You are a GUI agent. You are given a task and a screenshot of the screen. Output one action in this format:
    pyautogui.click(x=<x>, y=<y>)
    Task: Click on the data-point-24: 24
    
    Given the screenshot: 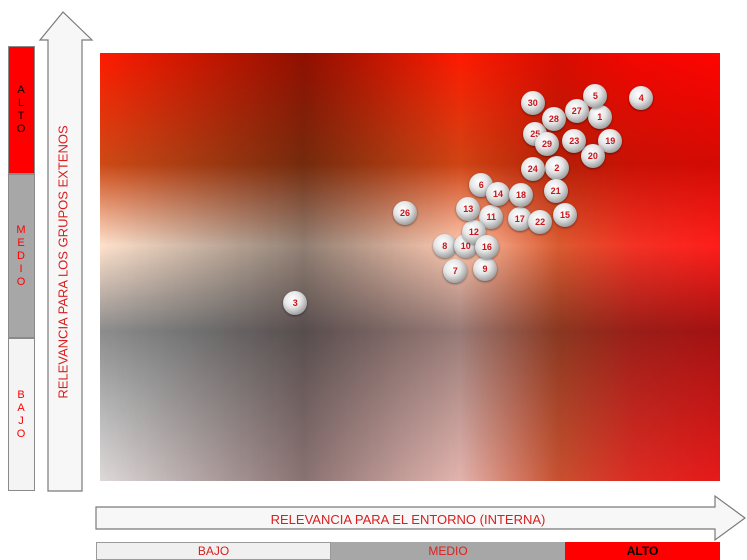 What is the action you would take?
    pyautogui.click(x=532, y=168)
    